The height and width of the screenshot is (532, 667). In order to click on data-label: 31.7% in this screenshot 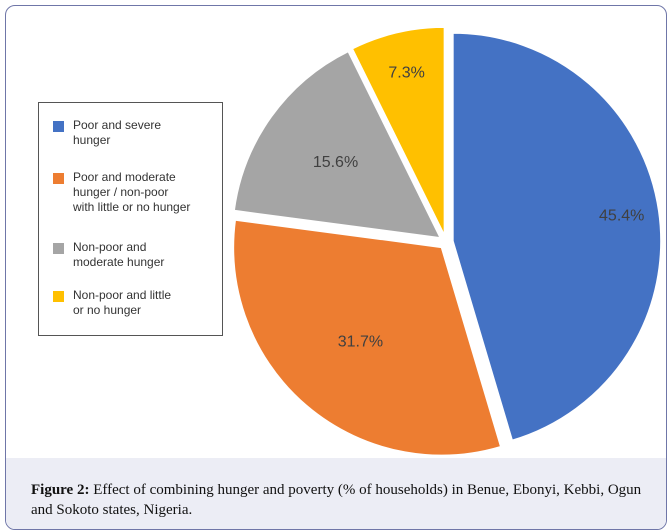, I will do `click(360, 341)`.